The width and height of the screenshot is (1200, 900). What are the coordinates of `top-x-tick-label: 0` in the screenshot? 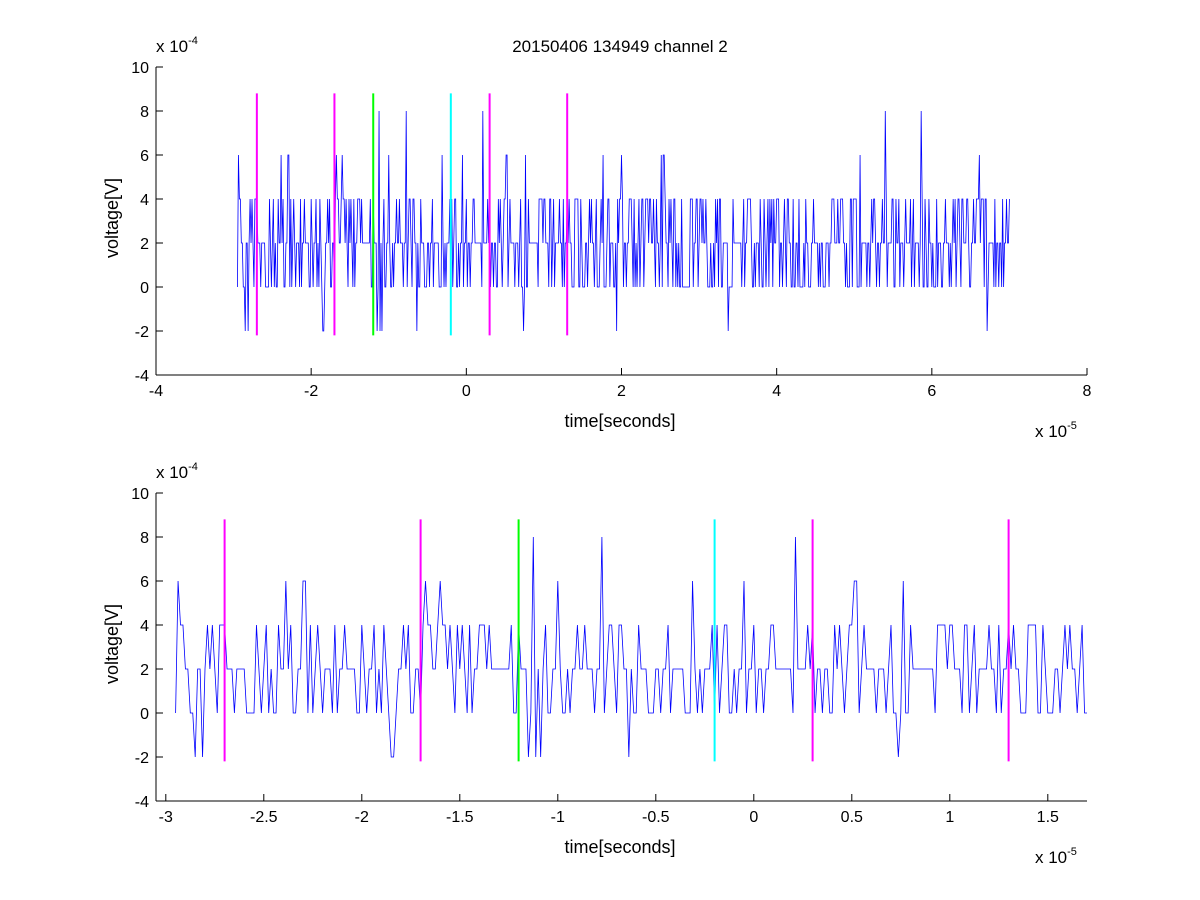 It's located at (466, 391).